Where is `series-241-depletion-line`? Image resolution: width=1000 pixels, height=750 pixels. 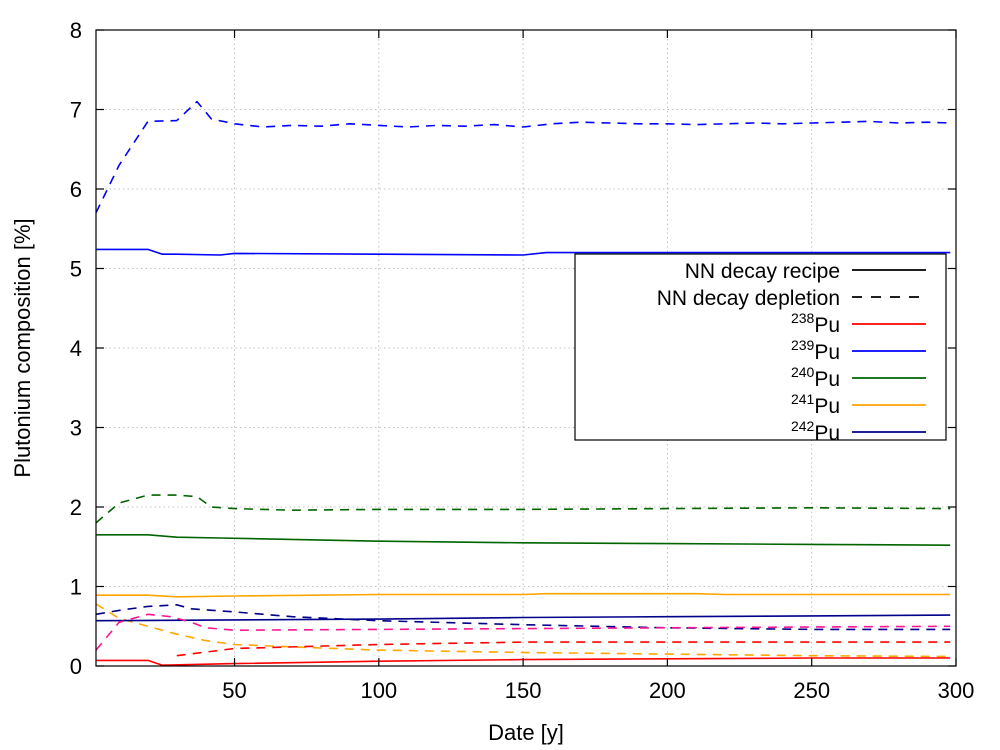 series-241-depletion-line is located at coordinates (523, 630).